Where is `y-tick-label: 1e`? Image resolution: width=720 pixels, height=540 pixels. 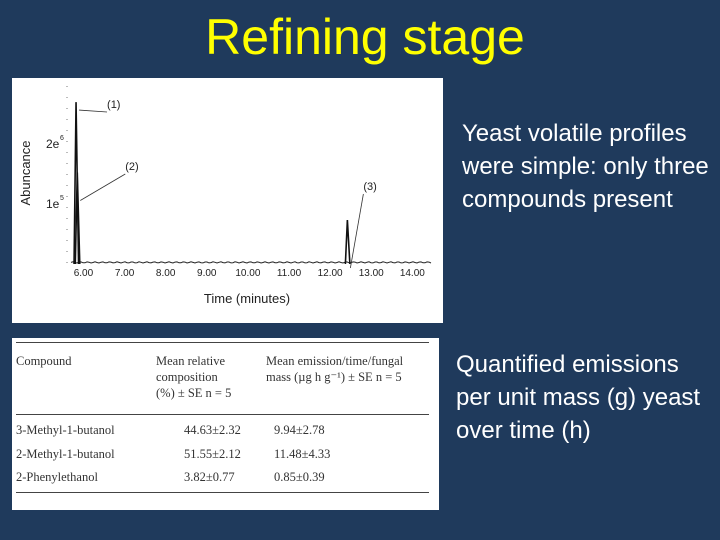 y-tick-label: 1e is located at coordinates (53, 204).